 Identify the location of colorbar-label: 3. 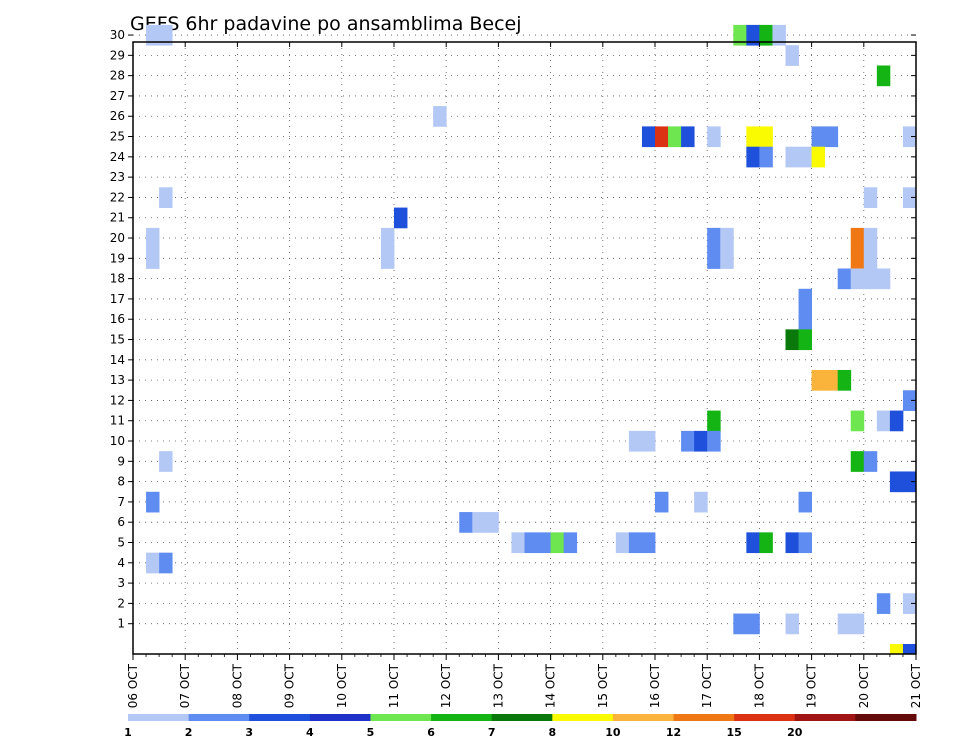
(249, 732).